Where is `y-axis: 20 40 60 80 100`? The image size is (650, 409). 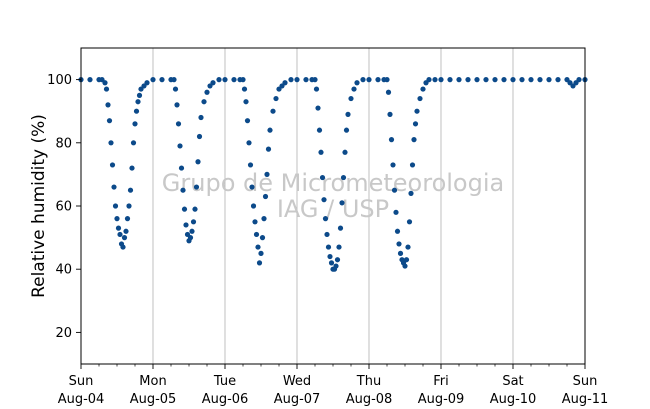
y-axis: 20 40 60 80 100 is located at coordinates (64, 207).